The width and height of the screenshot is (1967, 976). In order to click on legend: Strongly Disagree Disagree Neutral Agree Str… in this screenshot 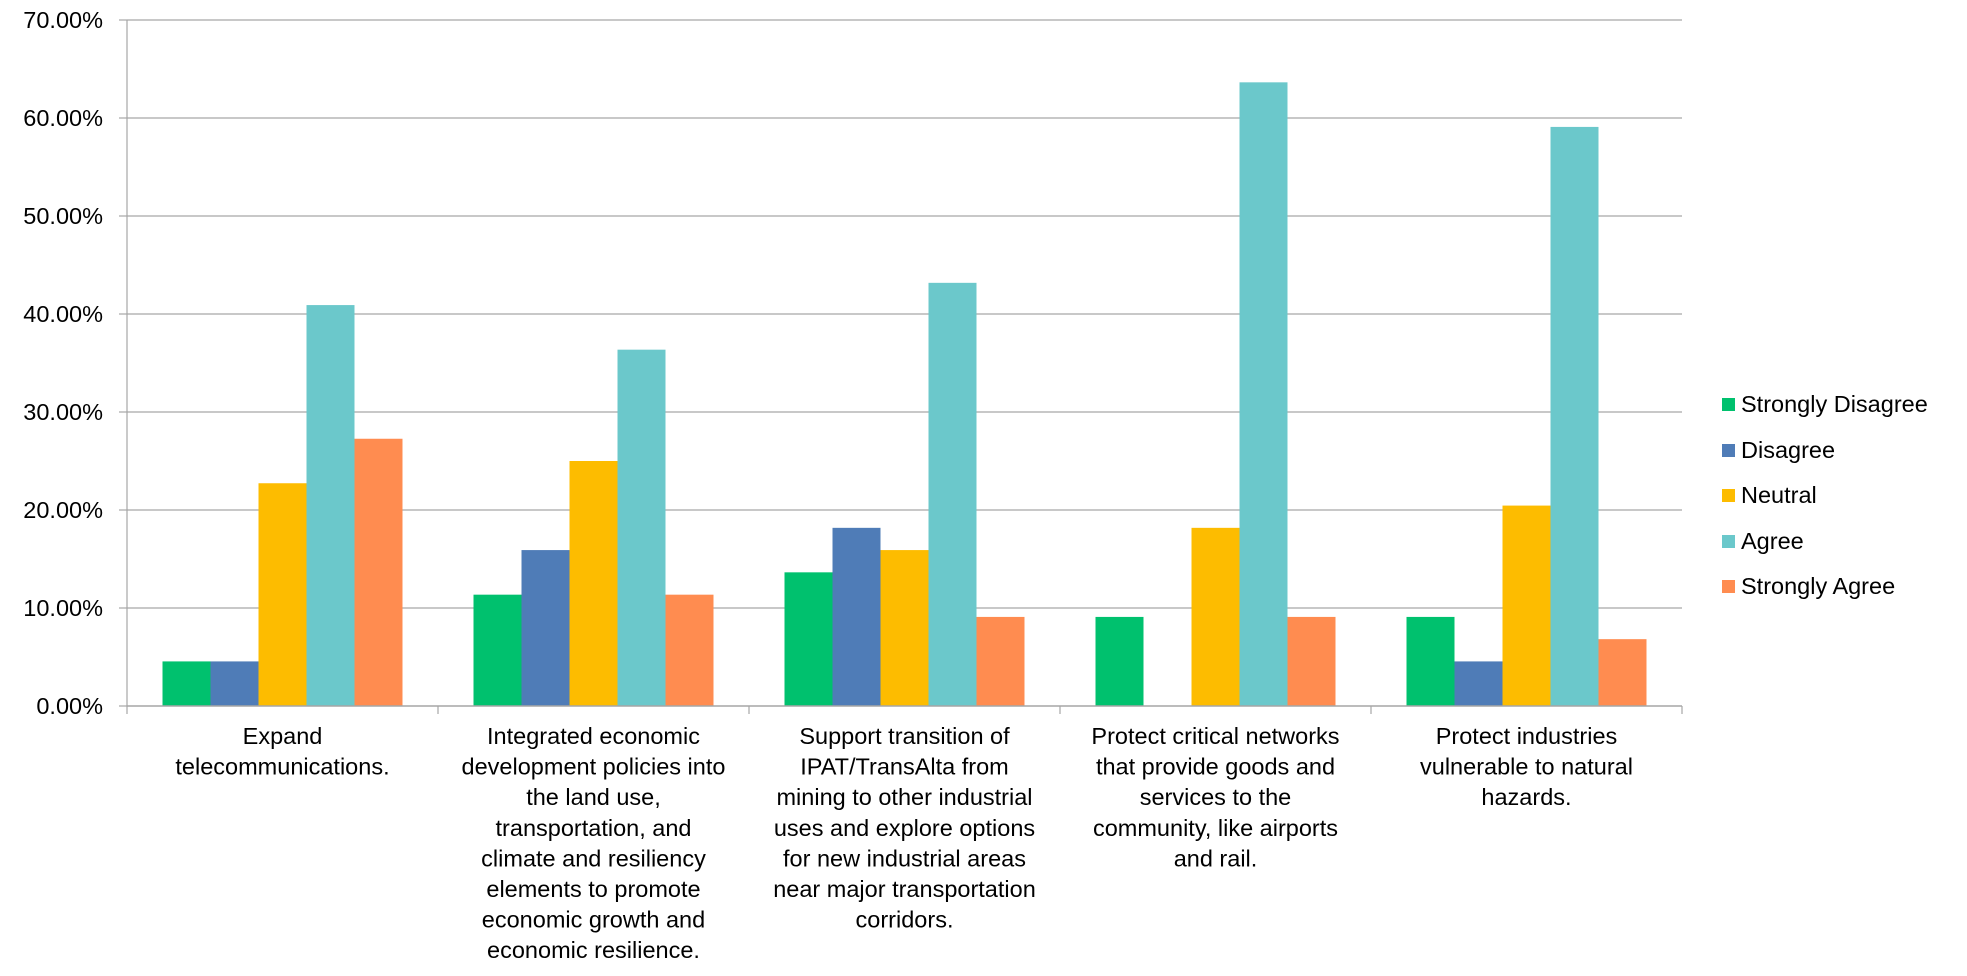, I will do `click(1842, 496)`.